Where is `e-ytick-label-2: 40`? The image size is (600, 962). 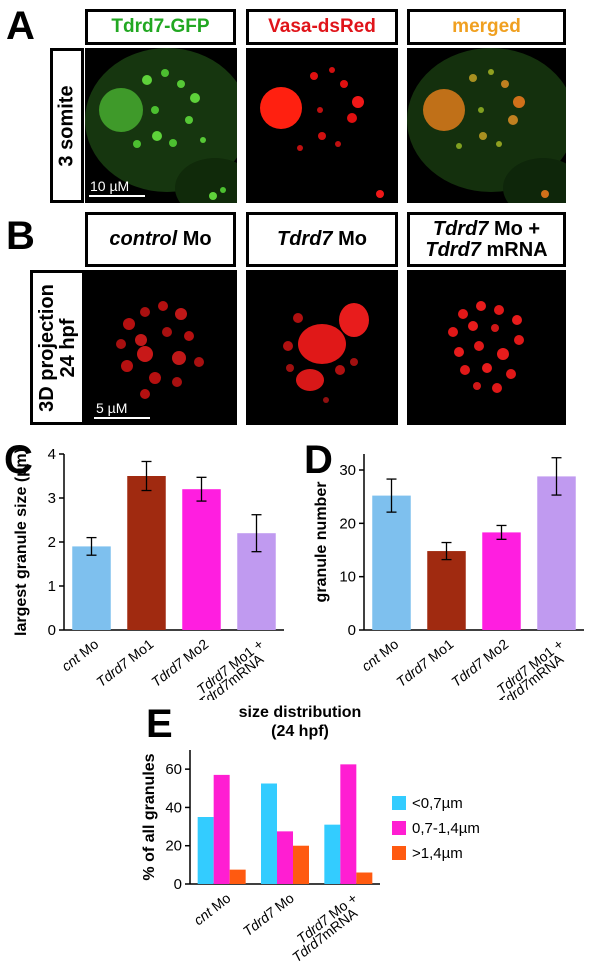
e-ytick-label-2: 40 is located at coordinates (173, 807).